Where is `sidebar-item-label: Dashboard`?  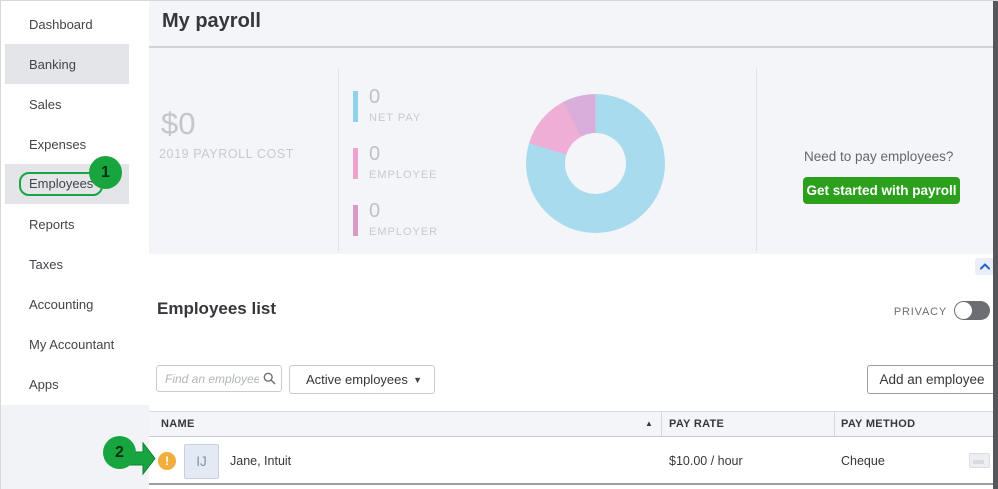
sidebar-item-label: Dashboard is located at coordinates (61, 24).